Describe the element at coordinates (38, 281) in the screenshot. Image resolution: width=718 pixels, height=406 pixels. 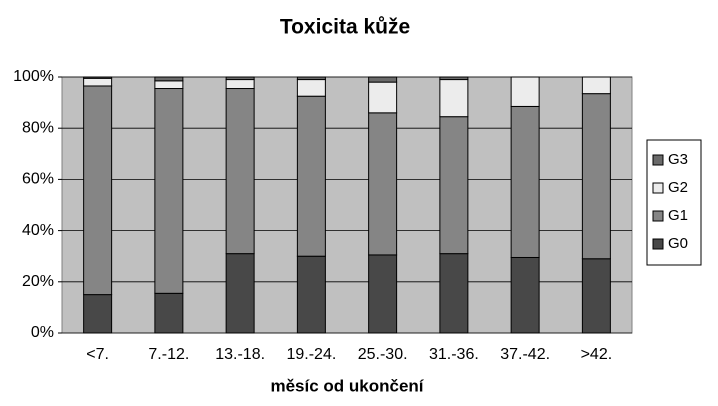
I see `y-tick-label: 20%` at that location.